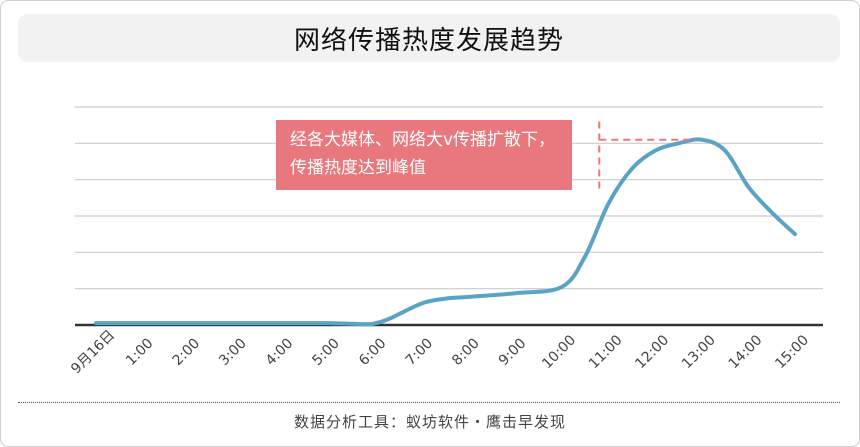  I want to click on x-tick-label-6: 6:00, so click(373, 352).